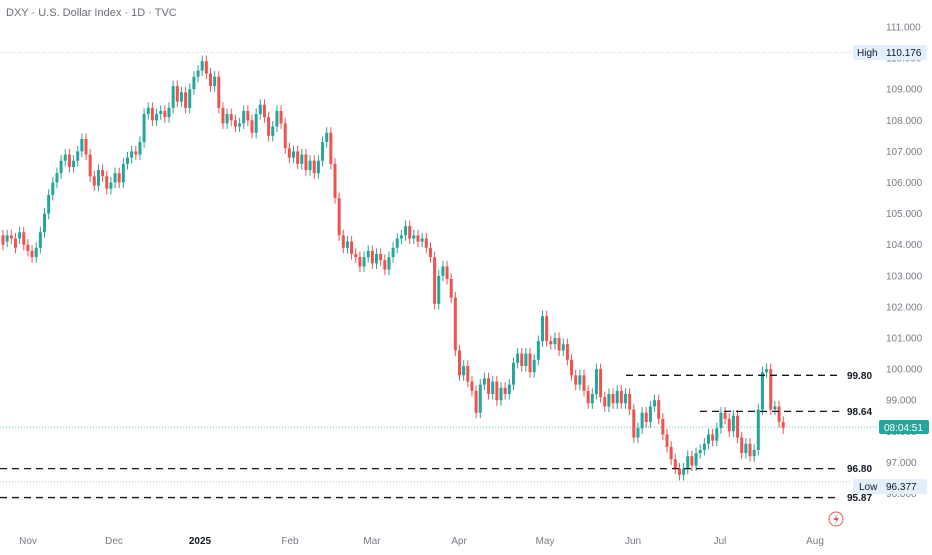 Image resolution: width=932 pixels, height=555 pixels. I want to click on level-label: 96.80, so click(859, 469).